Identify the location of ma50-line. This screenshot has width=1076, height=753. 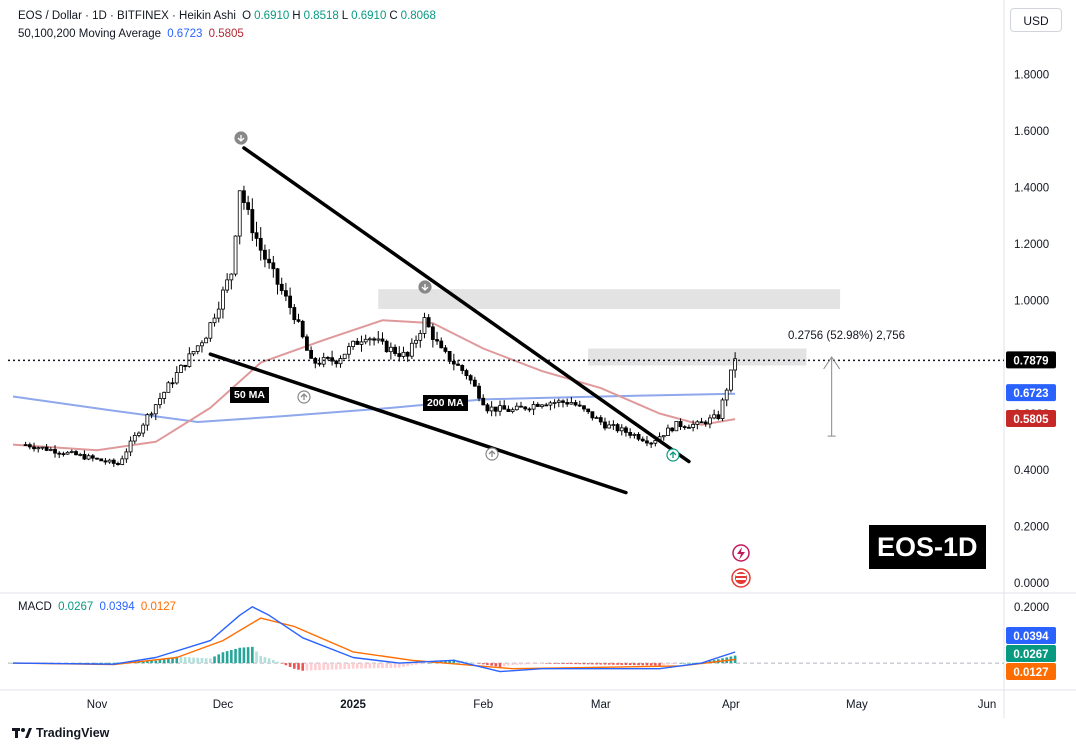
(374, 385).